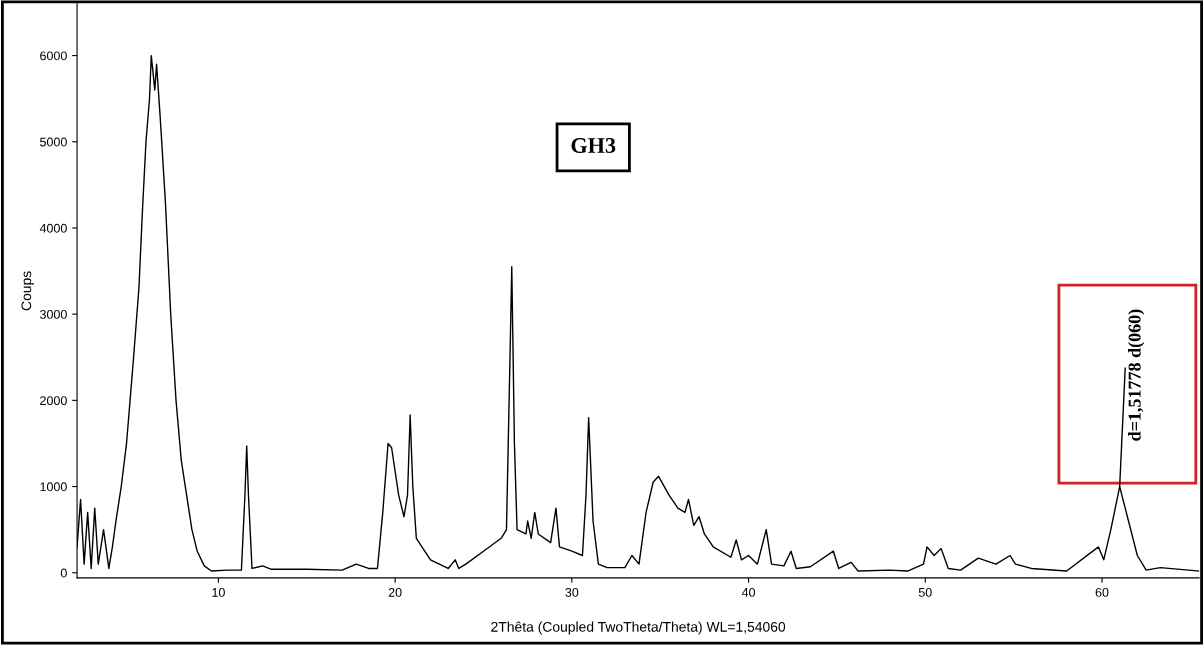 The image size is (1204, 645). What do you see at coordinates (572, 592) in the screenshot?
I see `x-tick-label: 30` at bounding box center [572, 592].